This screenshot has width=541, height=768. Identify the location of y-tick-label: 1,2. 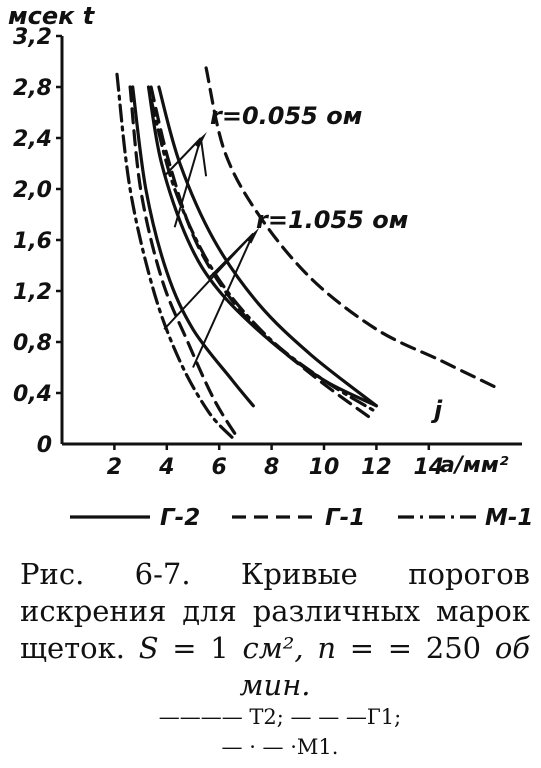
(32, 292).